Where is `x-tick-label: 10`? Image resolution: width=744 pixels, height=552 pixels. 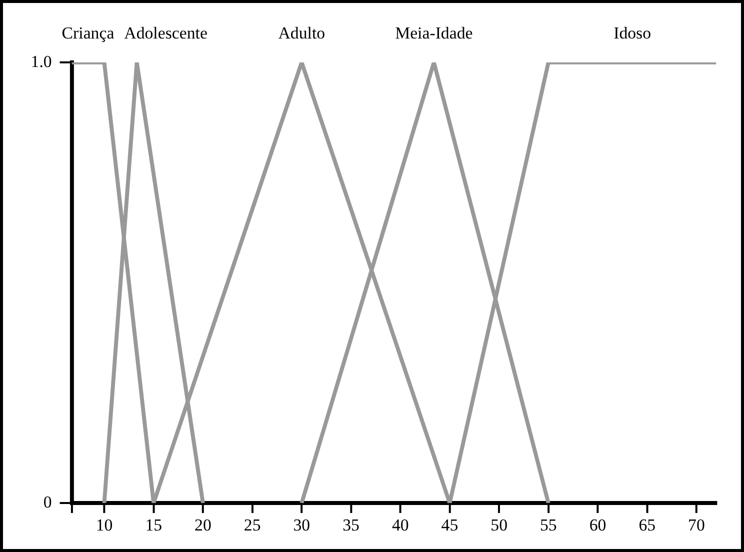 x-tick-label: 10 is located at coordinates (104, 524).